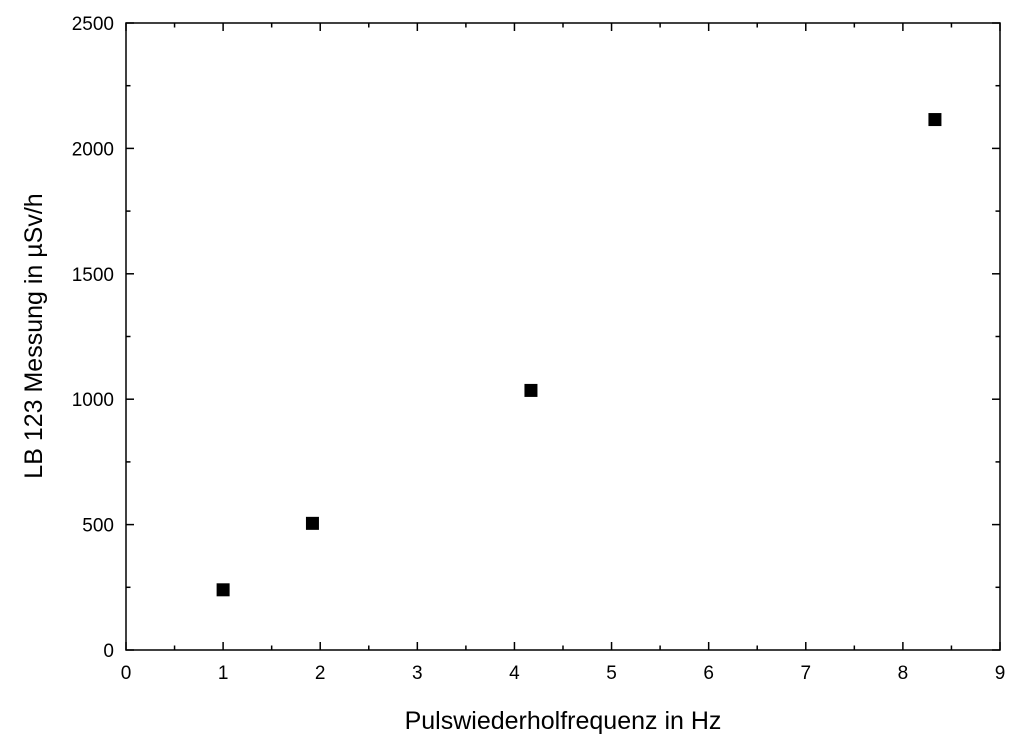 The width and height of the screenshot is (1011, 736). What do you see at coordinates (563, 721) in the screenshot?
I see `x-axis-title: Pulswiederholfrequenz in Hz` at bounding box center [563, 721].